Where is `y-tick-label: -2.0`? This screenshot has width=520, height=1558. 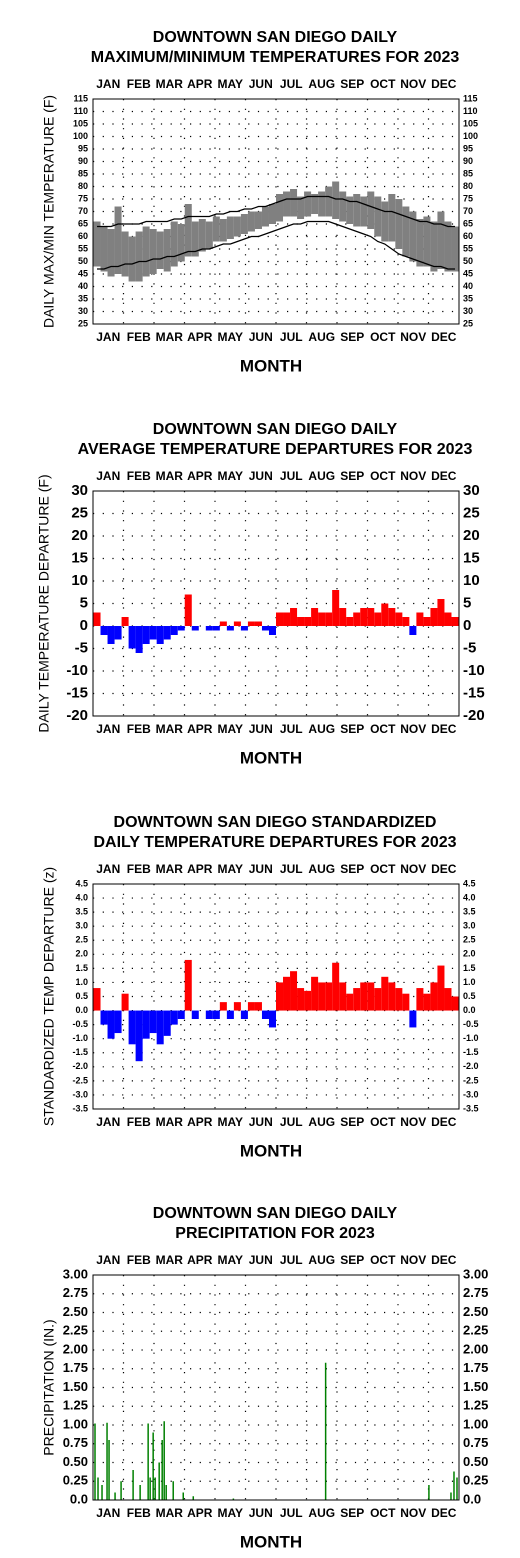 y-tick-label: -2.0 is located at coordinates (80, 1066).